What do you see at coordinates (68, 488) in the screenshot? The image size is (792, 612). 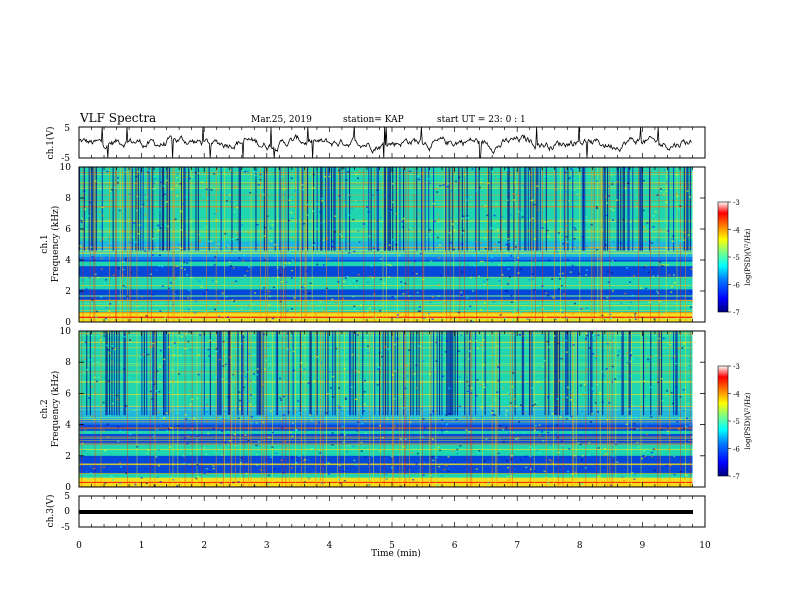 I see `ytick-label: 0` at bounding box center [68, 488].